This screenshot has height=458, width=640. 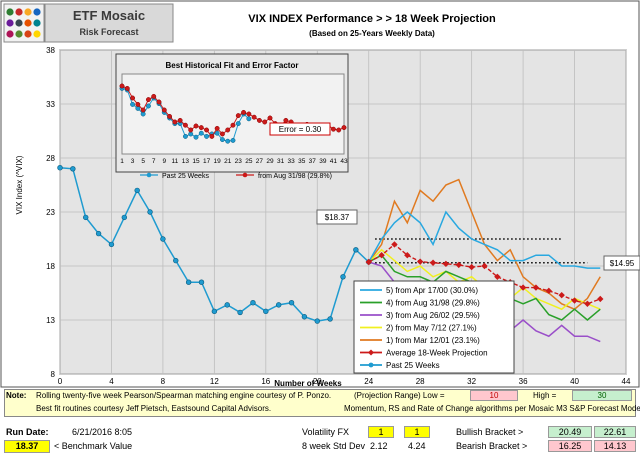 What do you see at coordinates (23, 23) in the screenshot?
I see `logo-dots` at bounding box center [23, 23].